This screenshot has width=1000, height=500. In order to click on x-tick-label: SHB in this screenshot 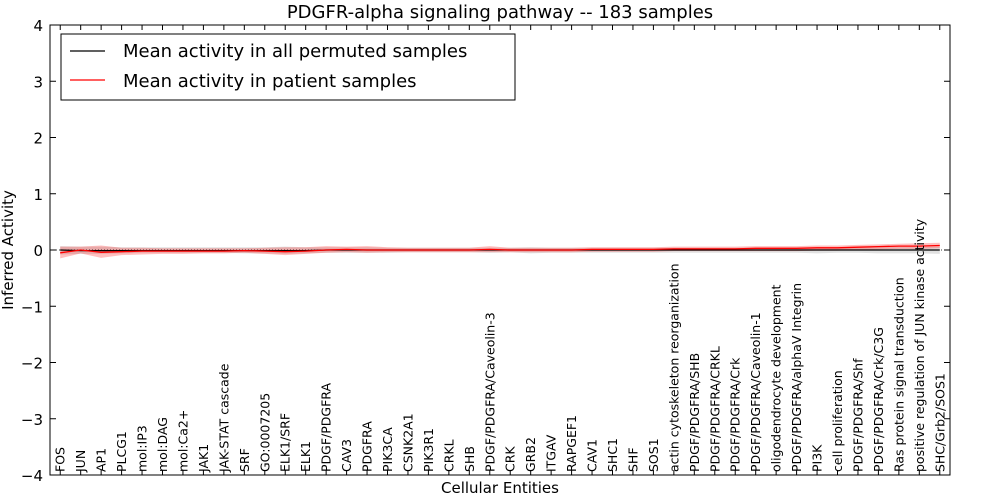, I will do `click(469, 459)`.